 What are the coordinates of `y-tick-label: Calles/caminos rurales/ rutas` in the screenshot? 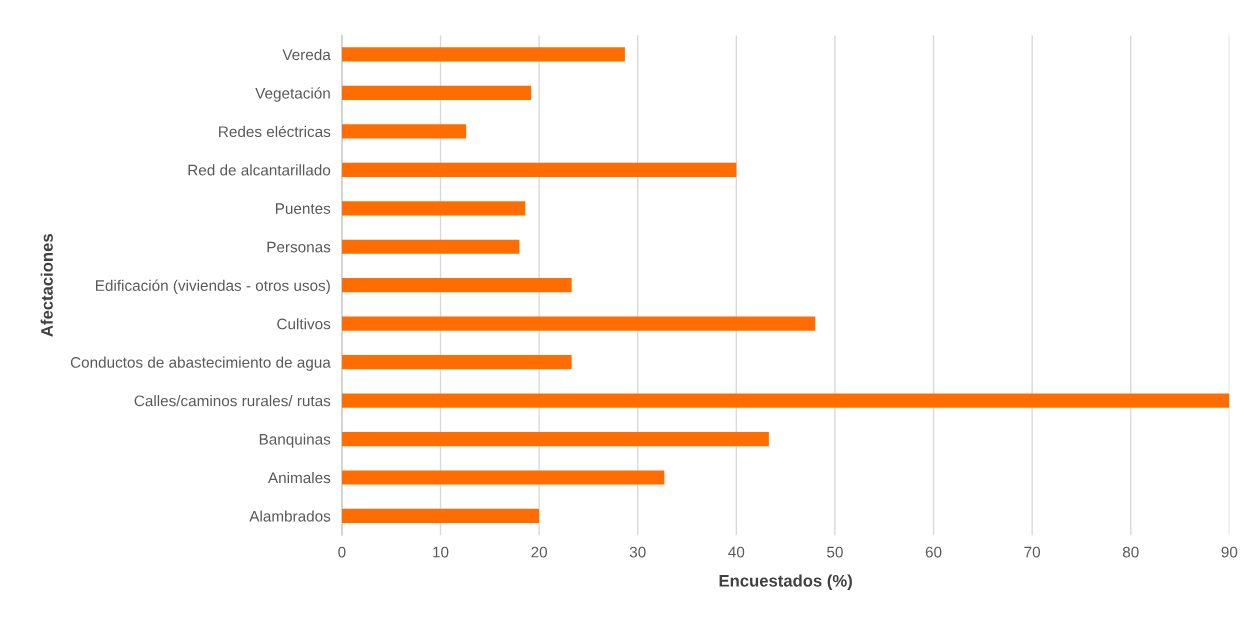 It's located at (232, 401).